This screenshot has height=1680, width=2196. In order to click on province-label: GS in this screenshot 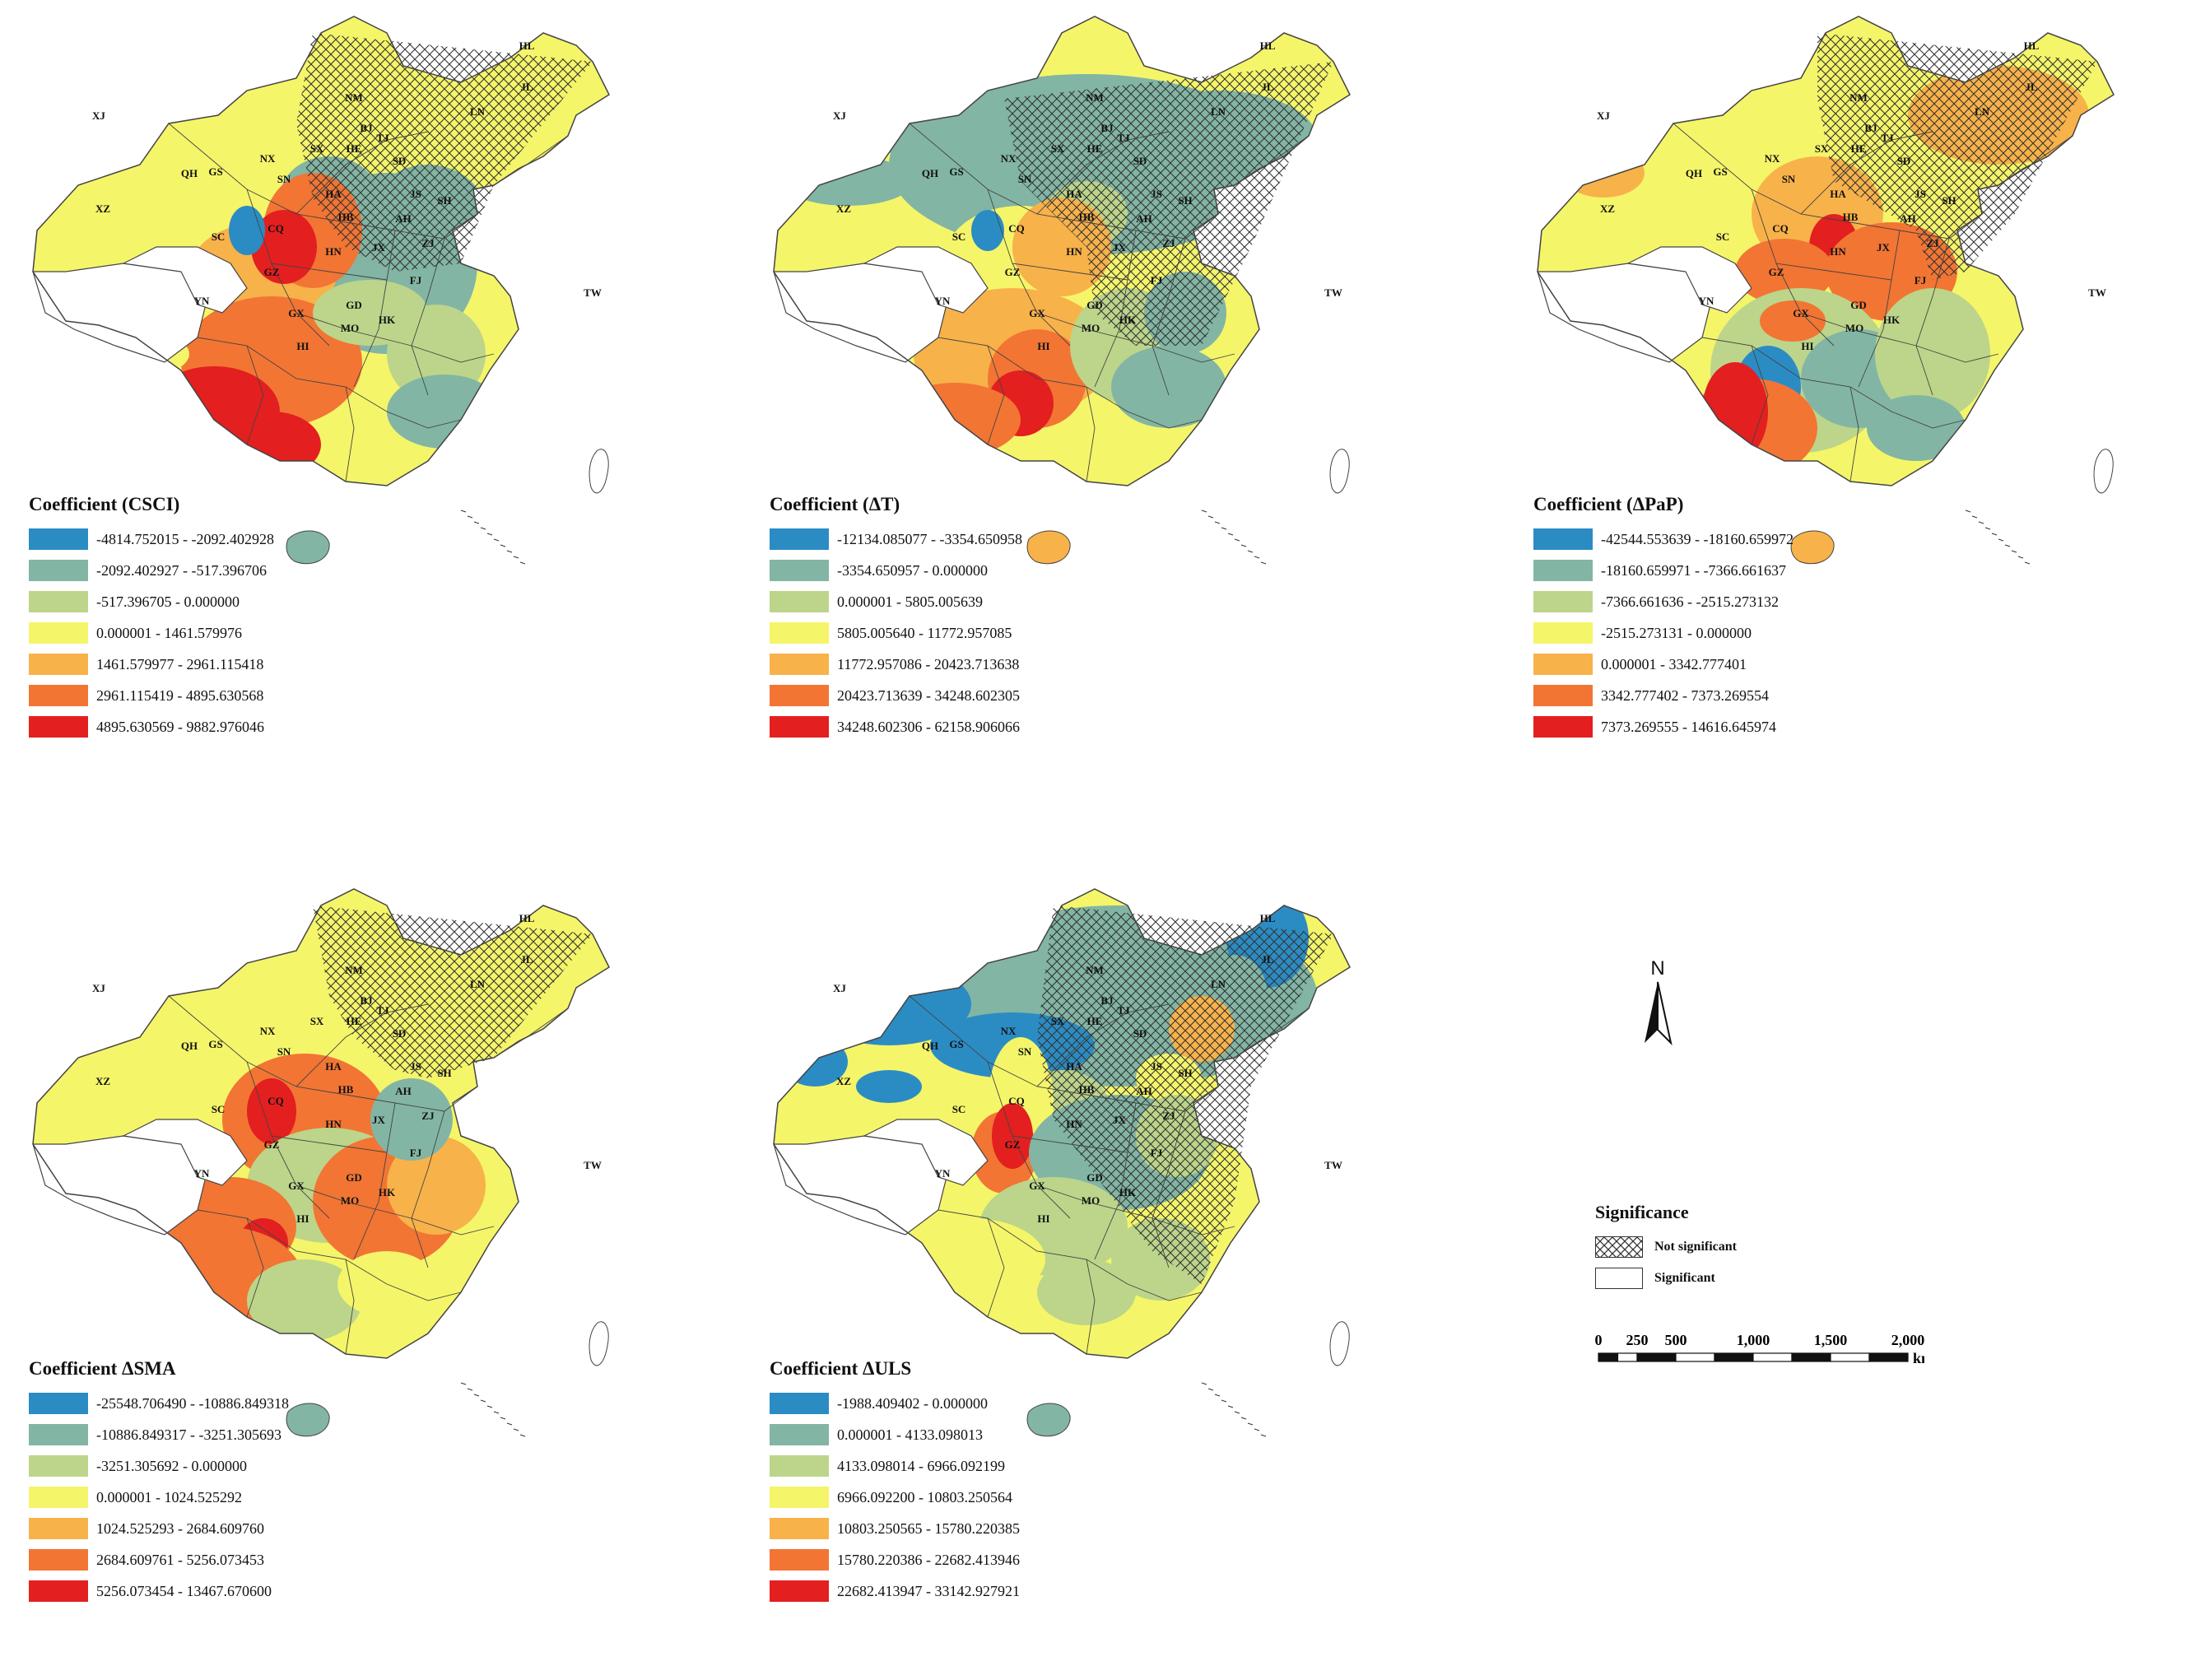, I will do `click(215, 1044)`.